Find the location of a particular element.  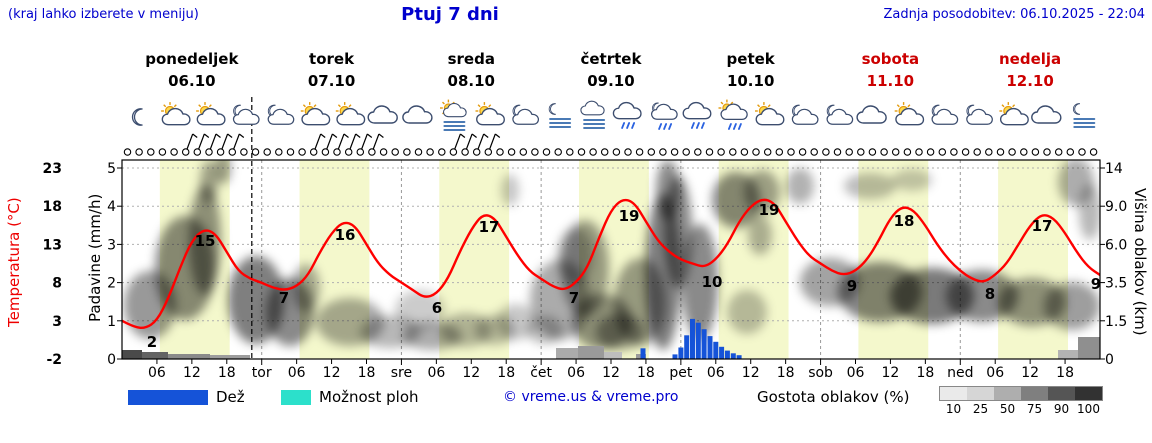

svg-text: 23 is located at coordinates (52, 169).